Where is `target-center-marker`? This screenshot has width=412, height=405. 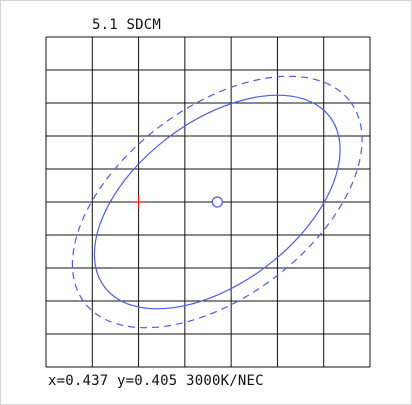 target-center-marker is located at coordinates (217, 202).